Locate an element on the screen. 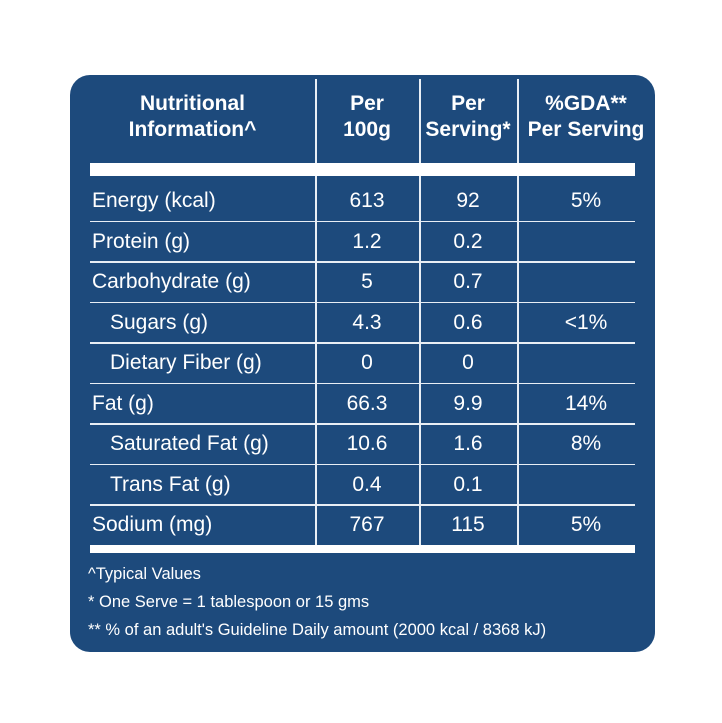  nutrient-value: 0.6 is located at coordinates (468, 322).